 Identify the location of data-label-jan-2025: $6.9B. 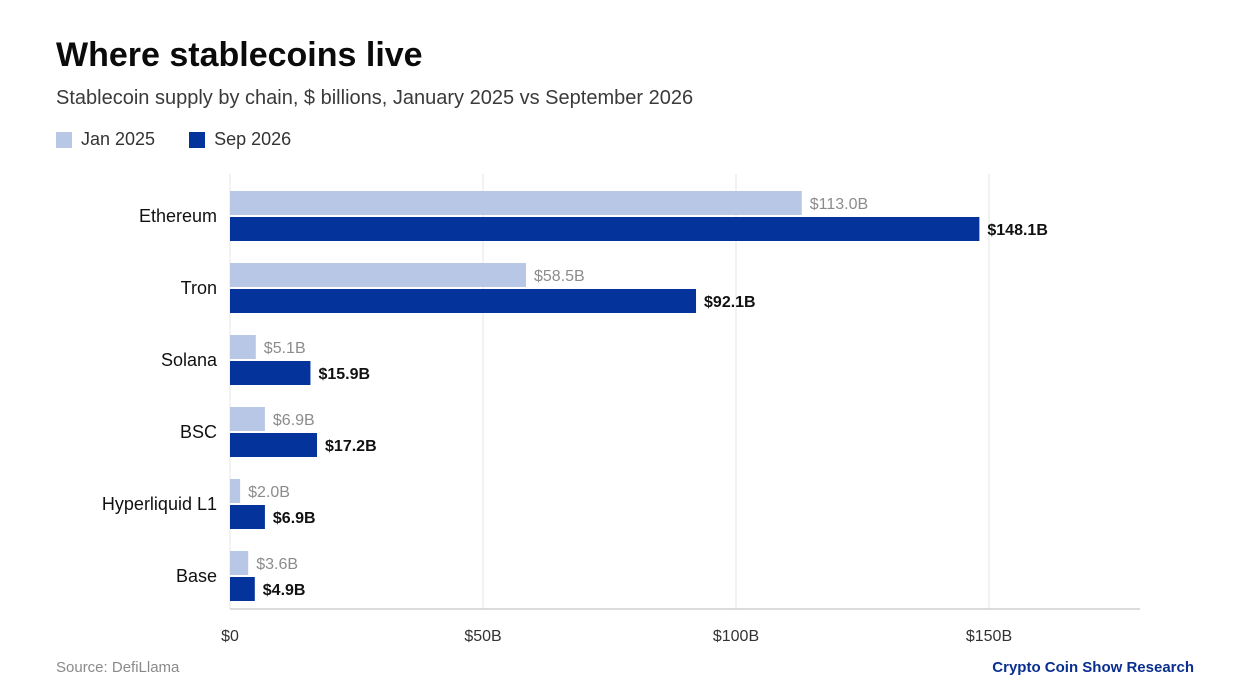
(294, 420).